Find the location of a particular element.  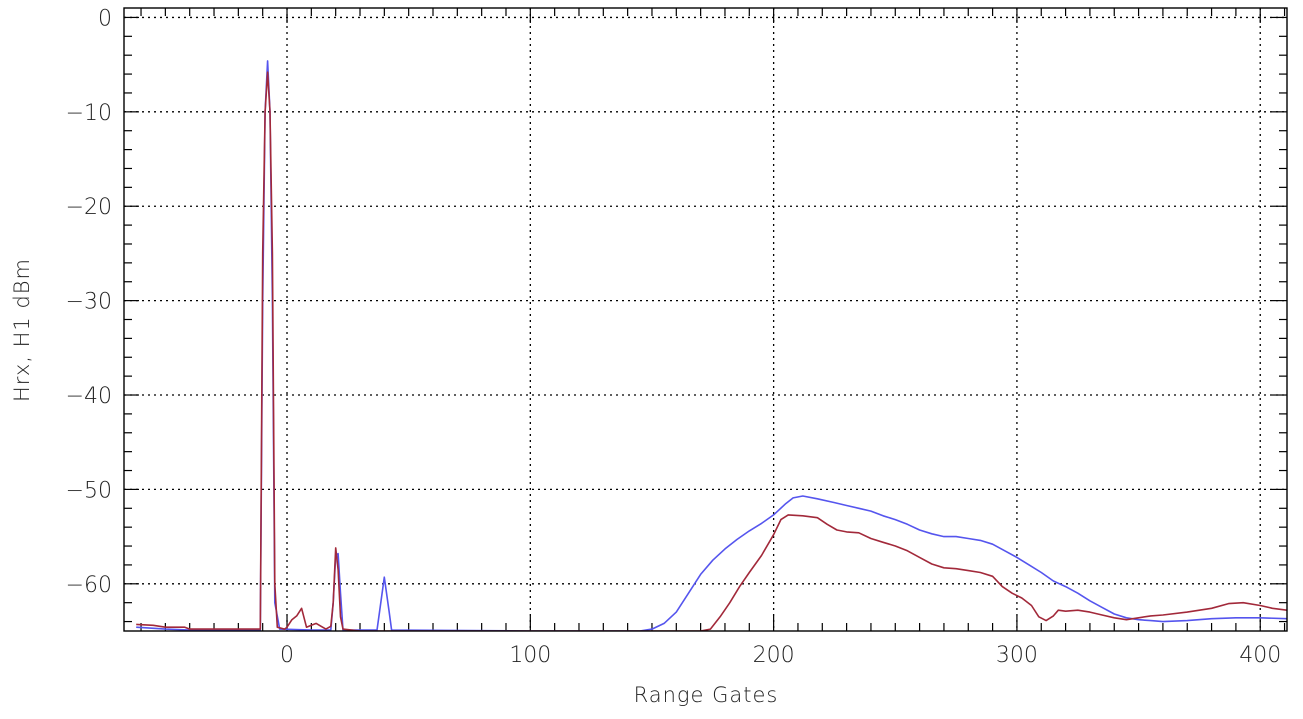

y-tick-label: 0 is located at coordinates (105, 18).